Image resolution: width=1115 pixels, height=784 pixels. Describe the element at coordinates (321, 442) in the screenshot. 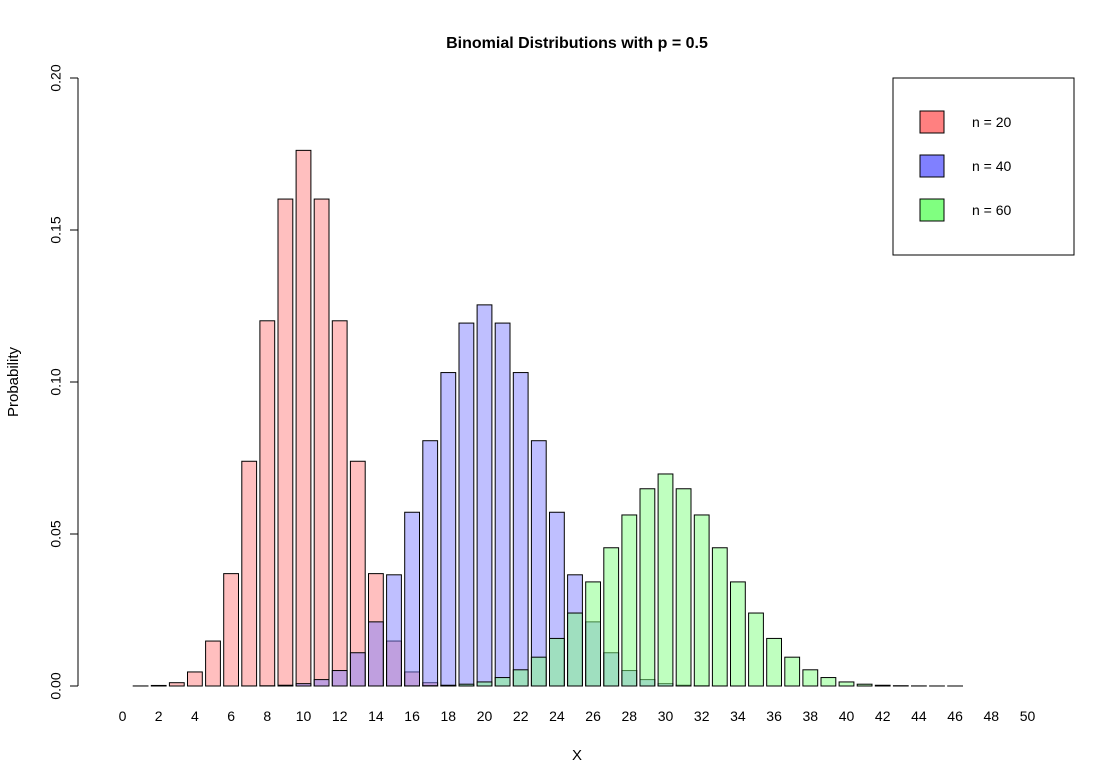

I see `bar-s1-x11` at that location.